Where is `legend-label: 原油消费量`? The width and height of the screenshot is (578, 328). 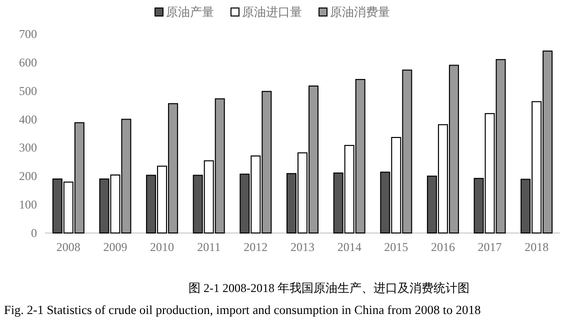
legend-label: 原油消费量 is located at coordinates (360, 12).